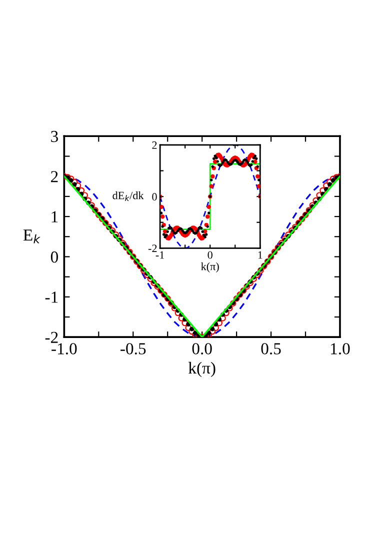 The height and width of the screenshot is (549, 382). I want to click on x-tick-label: 1, so click(260, 255).